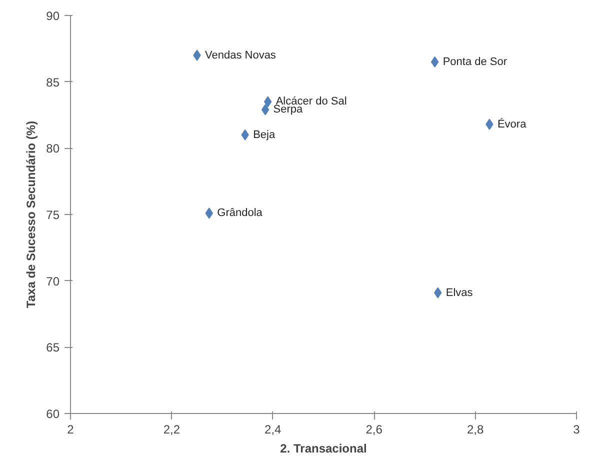 The image size is (596, 463). Describe the element at coordinates (70, 429) in the screenshot. I see `x-tick-label: 2` at that location.